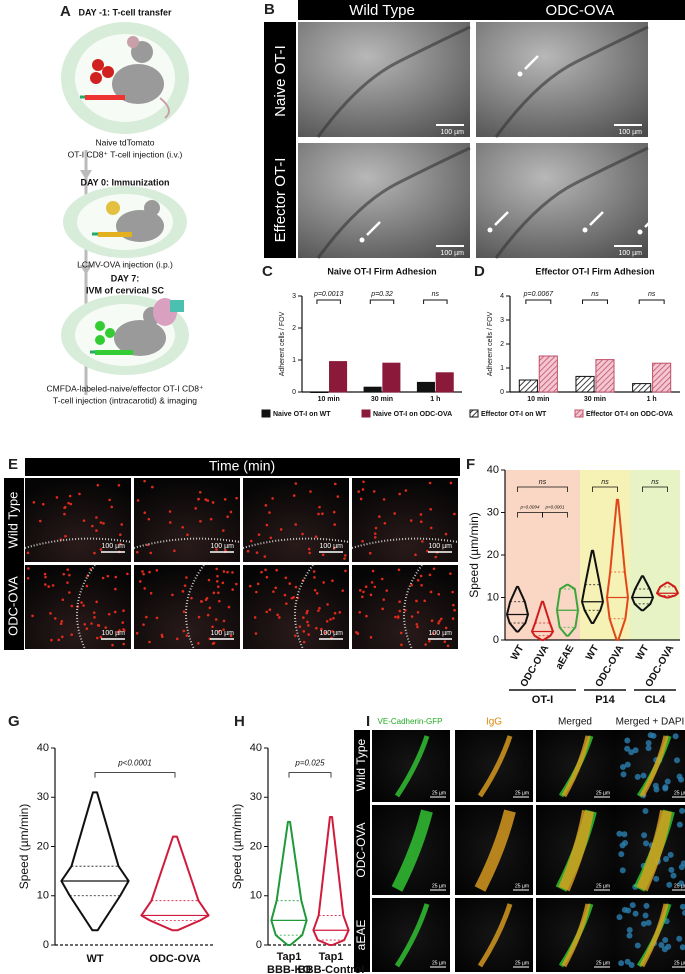 This screenshot has height=974, width=685. I want to click on group-band, so click(655, 555).